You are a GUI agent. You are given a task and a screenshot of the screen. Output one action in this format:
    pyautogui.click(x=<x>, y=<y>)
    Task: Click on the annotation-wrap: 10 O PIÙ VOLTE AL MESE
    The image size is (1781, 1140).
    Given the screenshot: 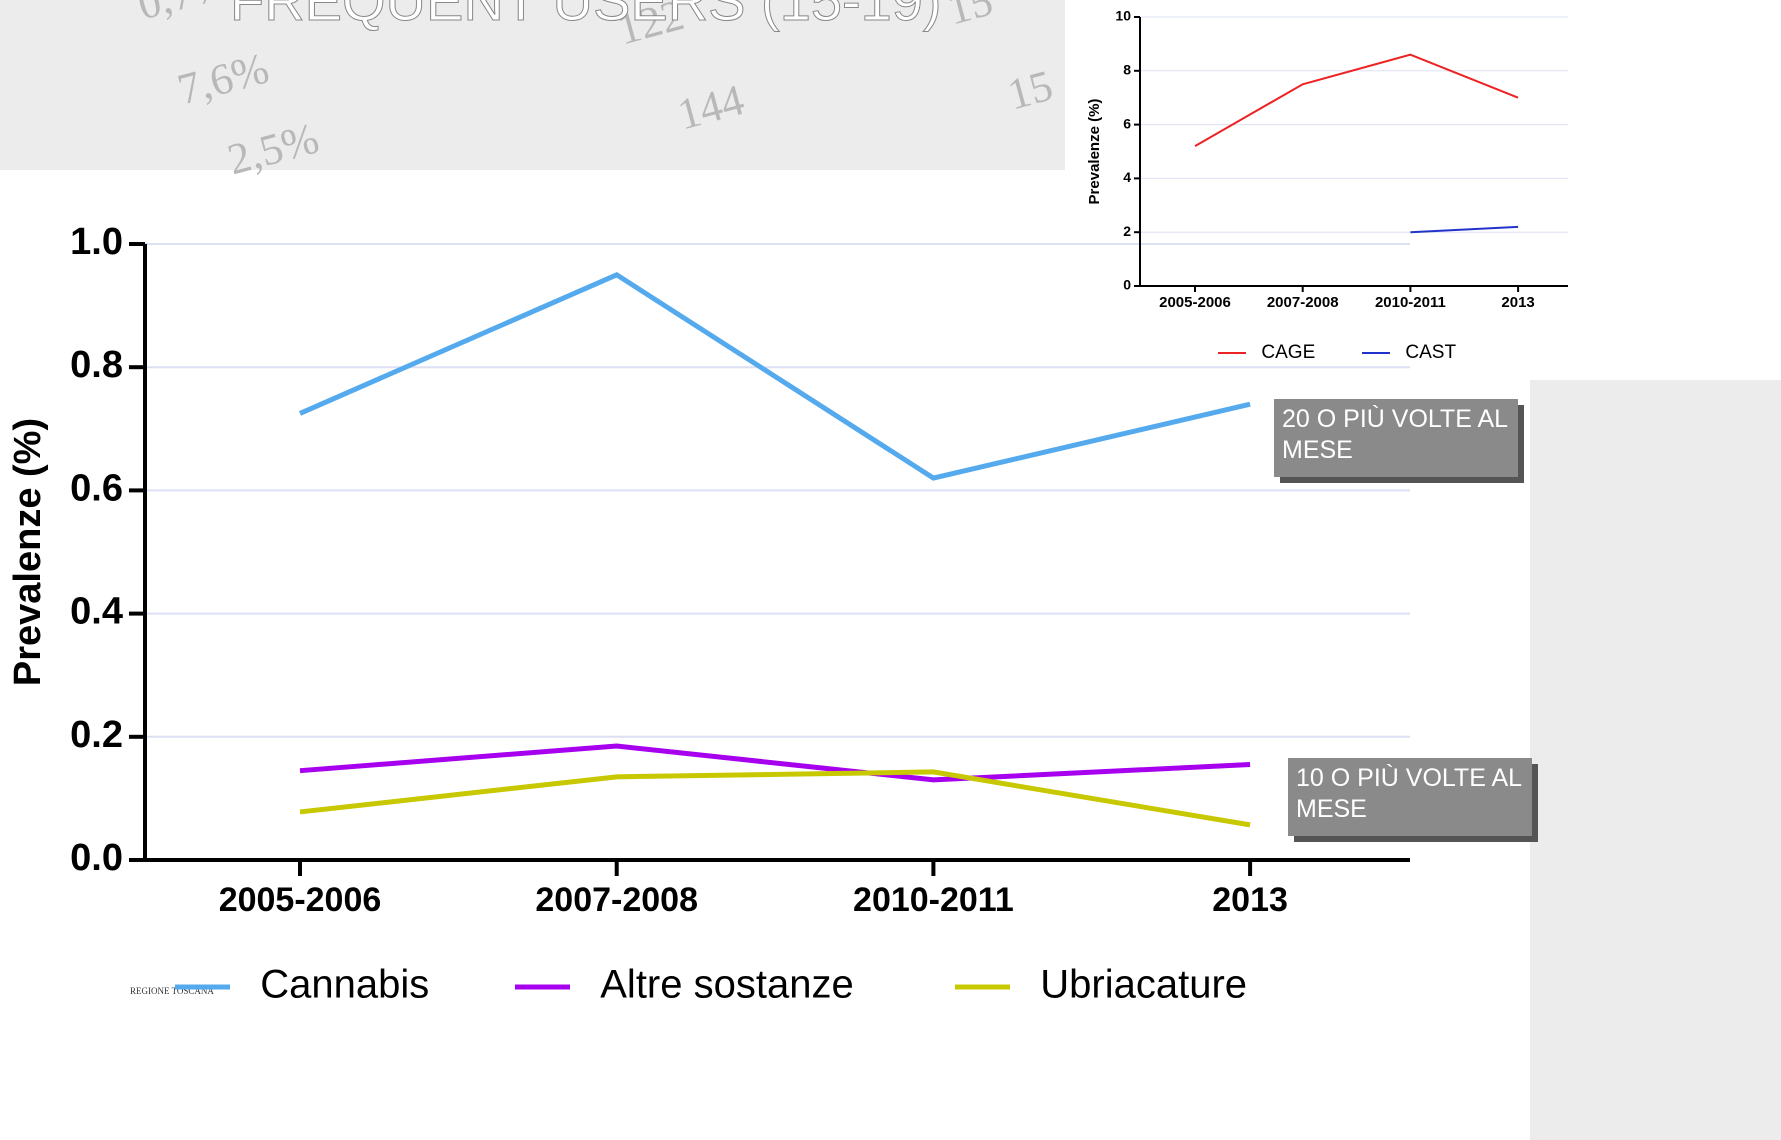 What is the action you would take?
    pyautogui.click(x=1409, y=793)
    